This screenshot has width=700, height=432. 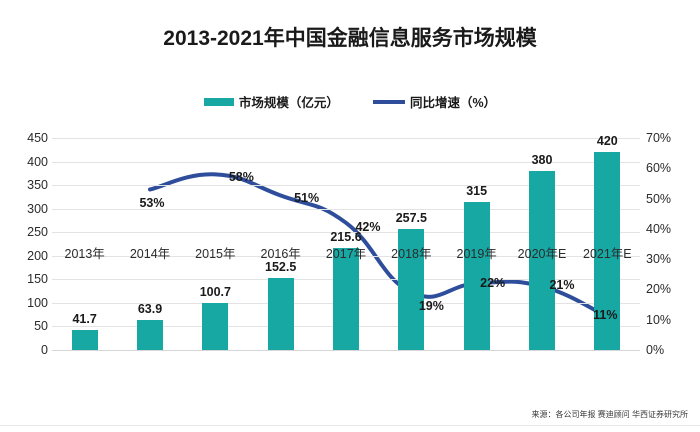 What do you see at coordinates (411, 217) in the screenshot?
I see `bar-value-label: 257.5` at bounding box center [411, 217].